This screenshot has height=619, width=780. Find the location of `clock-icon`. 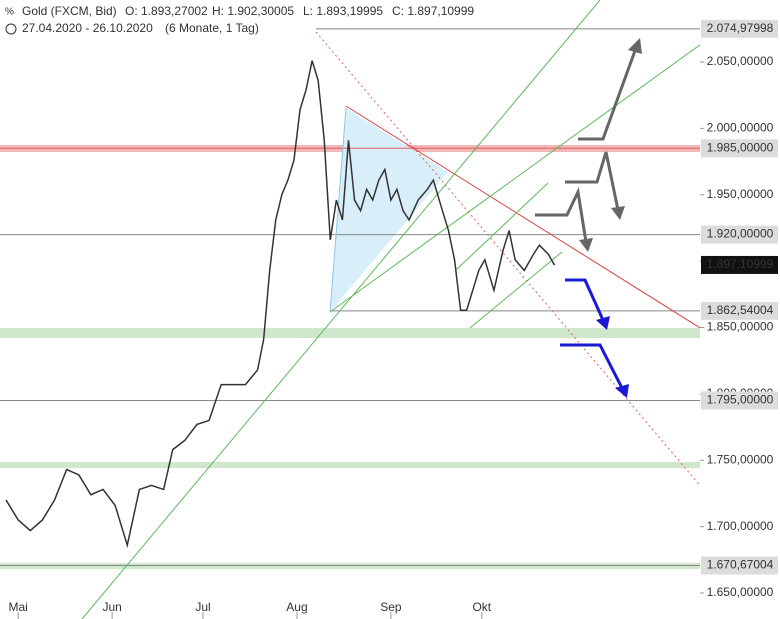

clock-icon is located at coordinates (11, 29).